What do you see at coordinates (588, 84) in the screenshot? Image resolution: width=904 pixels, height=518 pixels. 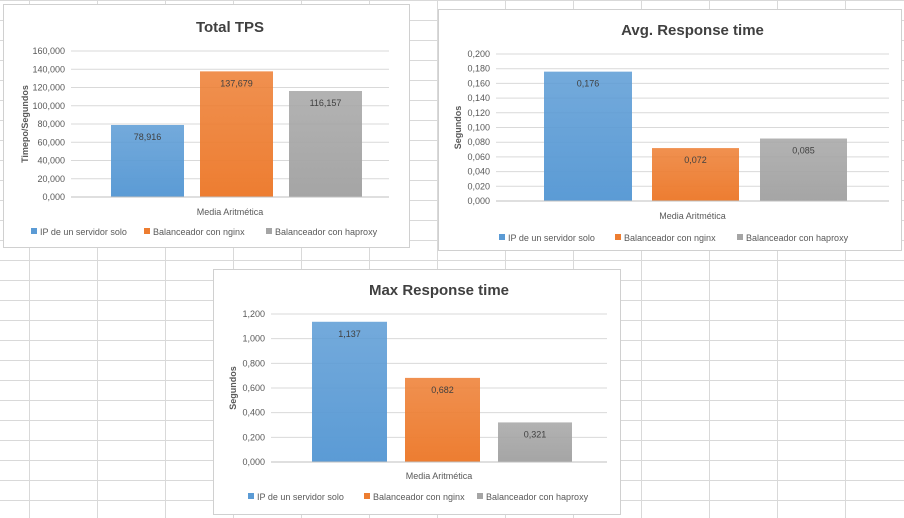 I see `data-label: 0,176` at bounding box center [588, 84].